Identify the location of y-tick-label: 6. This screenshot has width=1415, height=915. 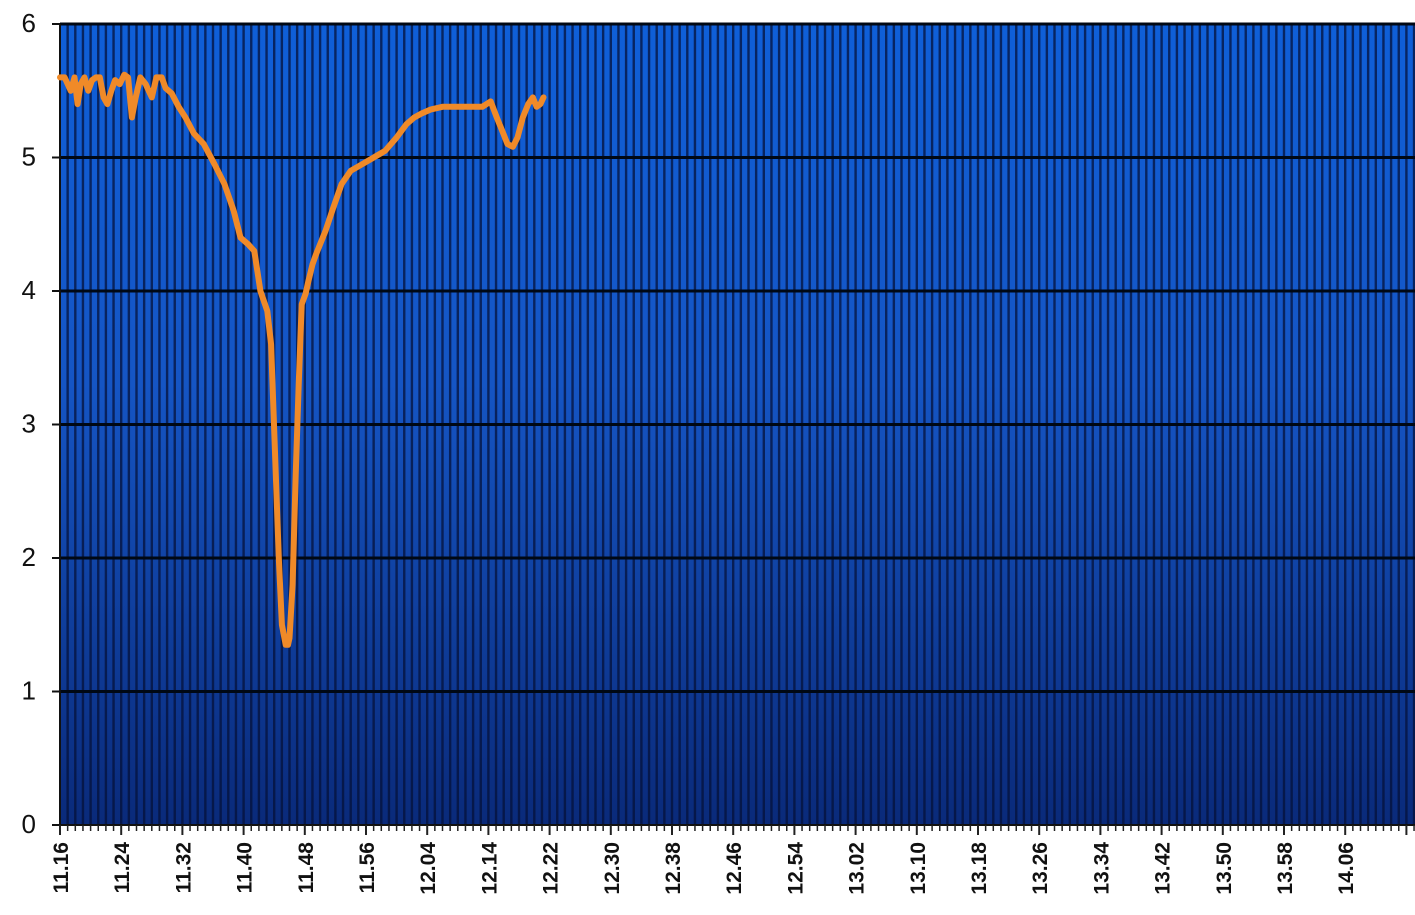
(29, 23).